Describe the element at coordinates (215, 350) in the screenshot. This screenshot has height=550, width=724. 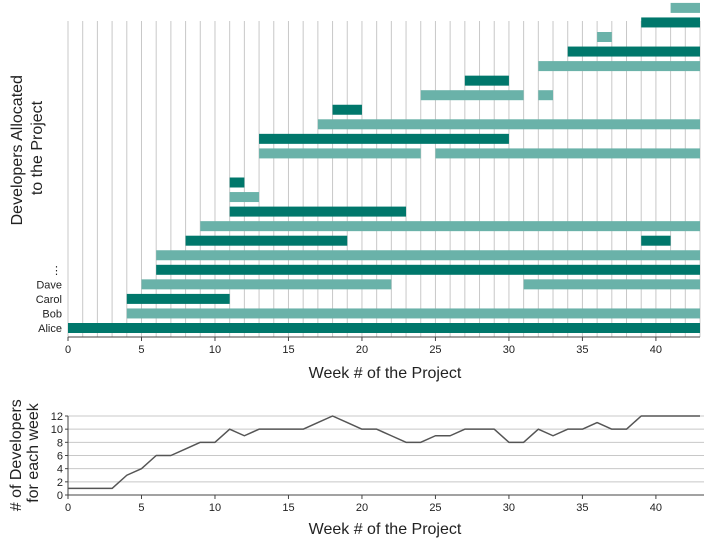
I see `gantt-x-tick-label: 10` at that location.